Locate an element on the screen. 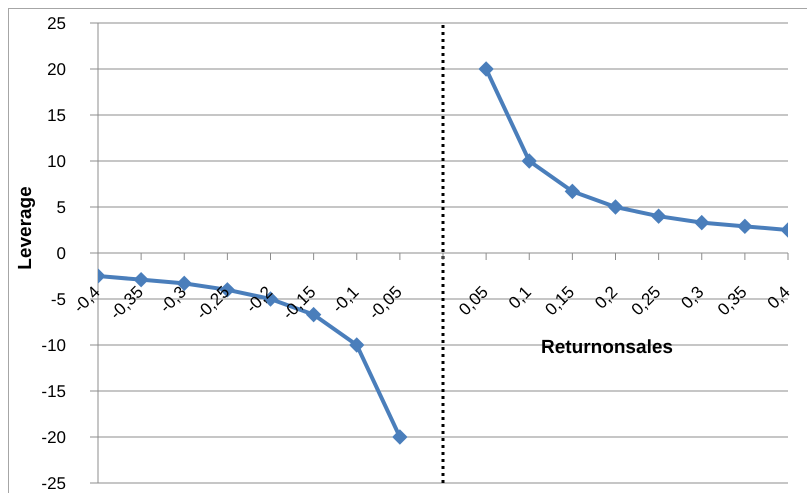  x-tick-label: -0,4 is located at coordinates (87, 299).